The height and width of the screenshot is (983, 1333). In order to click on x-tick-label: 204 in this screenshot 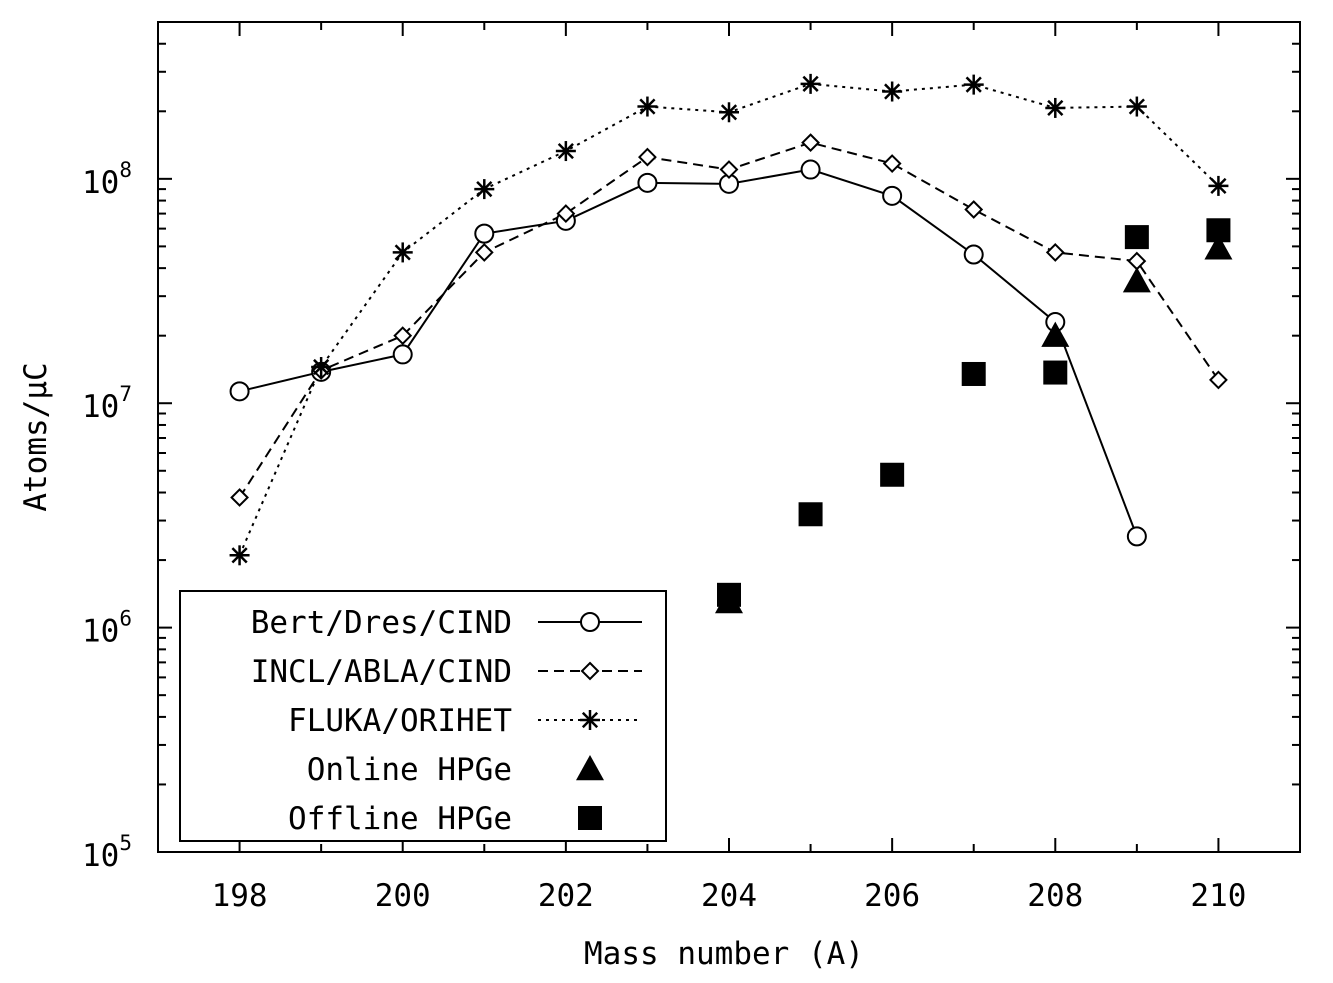, I will do `click(729, 896)`.